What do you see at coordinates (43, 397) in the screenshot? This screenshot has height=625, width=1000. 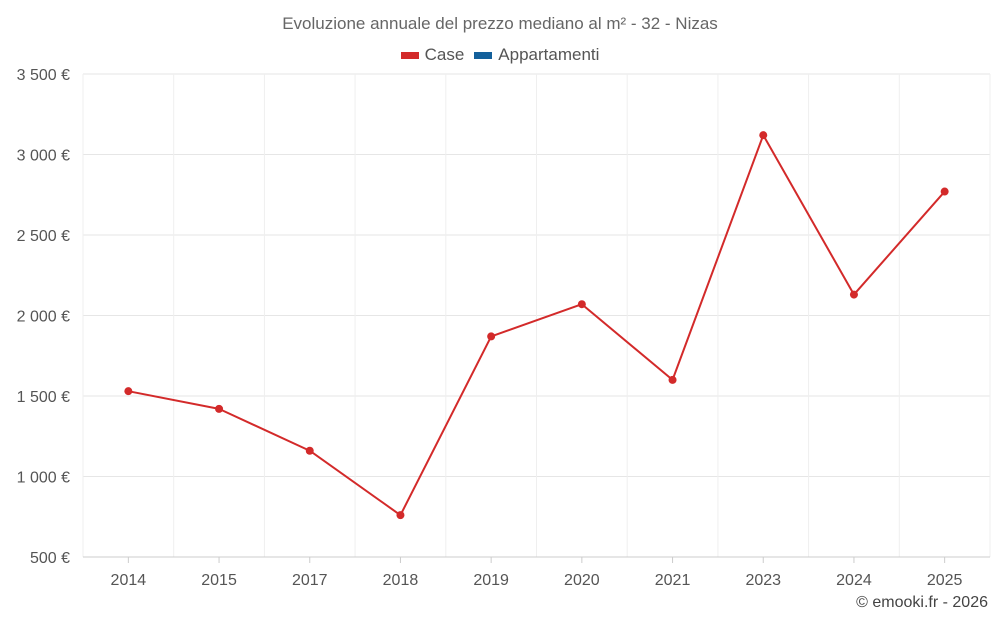 I see `y-tick-label: 1 500 €` at bounding box center [43, 397].